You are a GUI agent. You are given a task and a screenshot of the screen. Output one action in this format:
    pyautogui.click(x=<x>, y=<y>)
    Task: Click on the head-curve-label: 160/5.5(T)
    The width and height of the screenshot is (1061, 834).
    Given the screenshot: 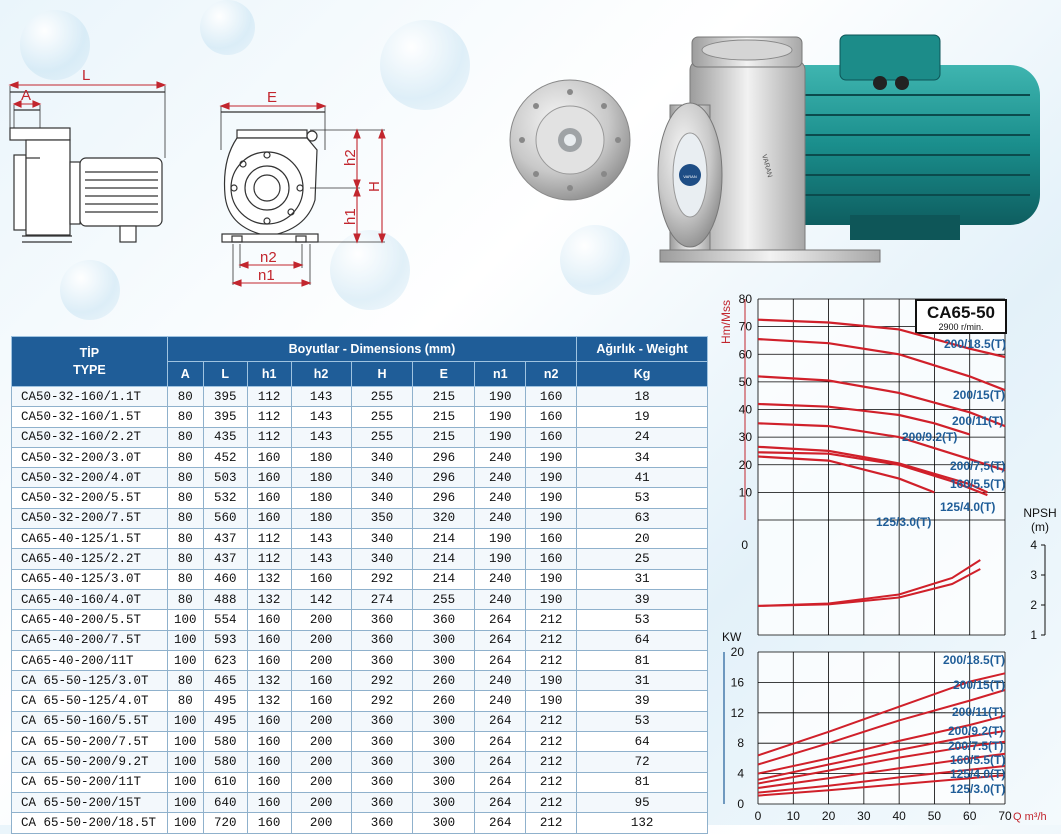 What is the action you would take?
    pyautogui.click(x=977, y=484)
    